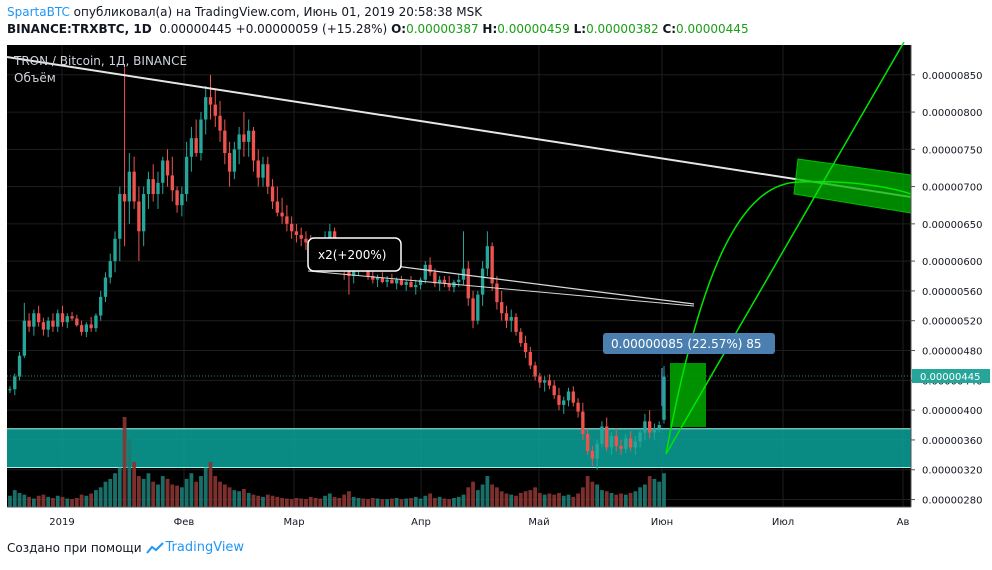  Describe the element at coordinates (195, 29) in the screenshot. I see `last-price: 0.00000445` at that location.